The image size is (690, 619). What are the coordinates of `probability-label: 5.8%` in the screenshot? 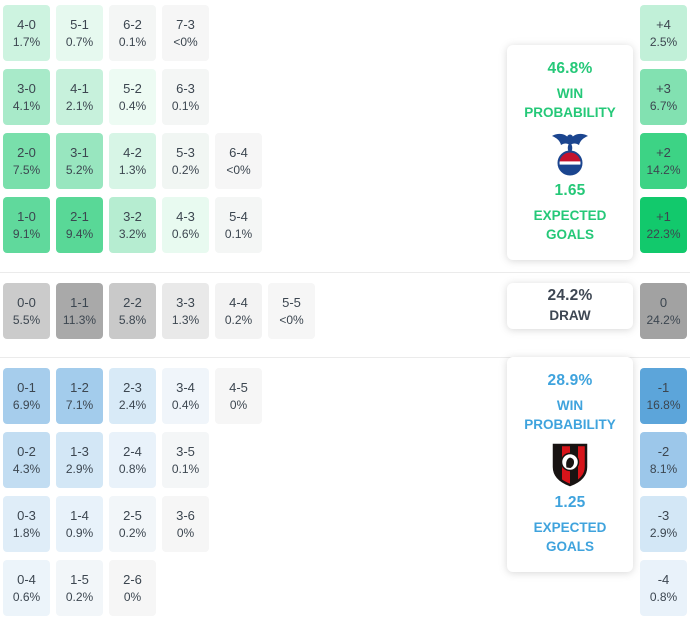 It's located at (132, 320).